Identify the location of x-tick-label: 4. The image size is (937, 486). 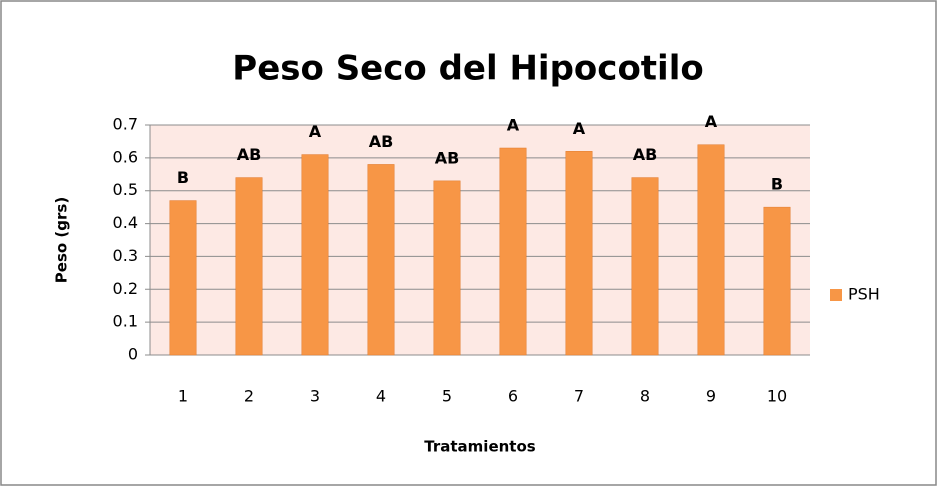
(381, 396).